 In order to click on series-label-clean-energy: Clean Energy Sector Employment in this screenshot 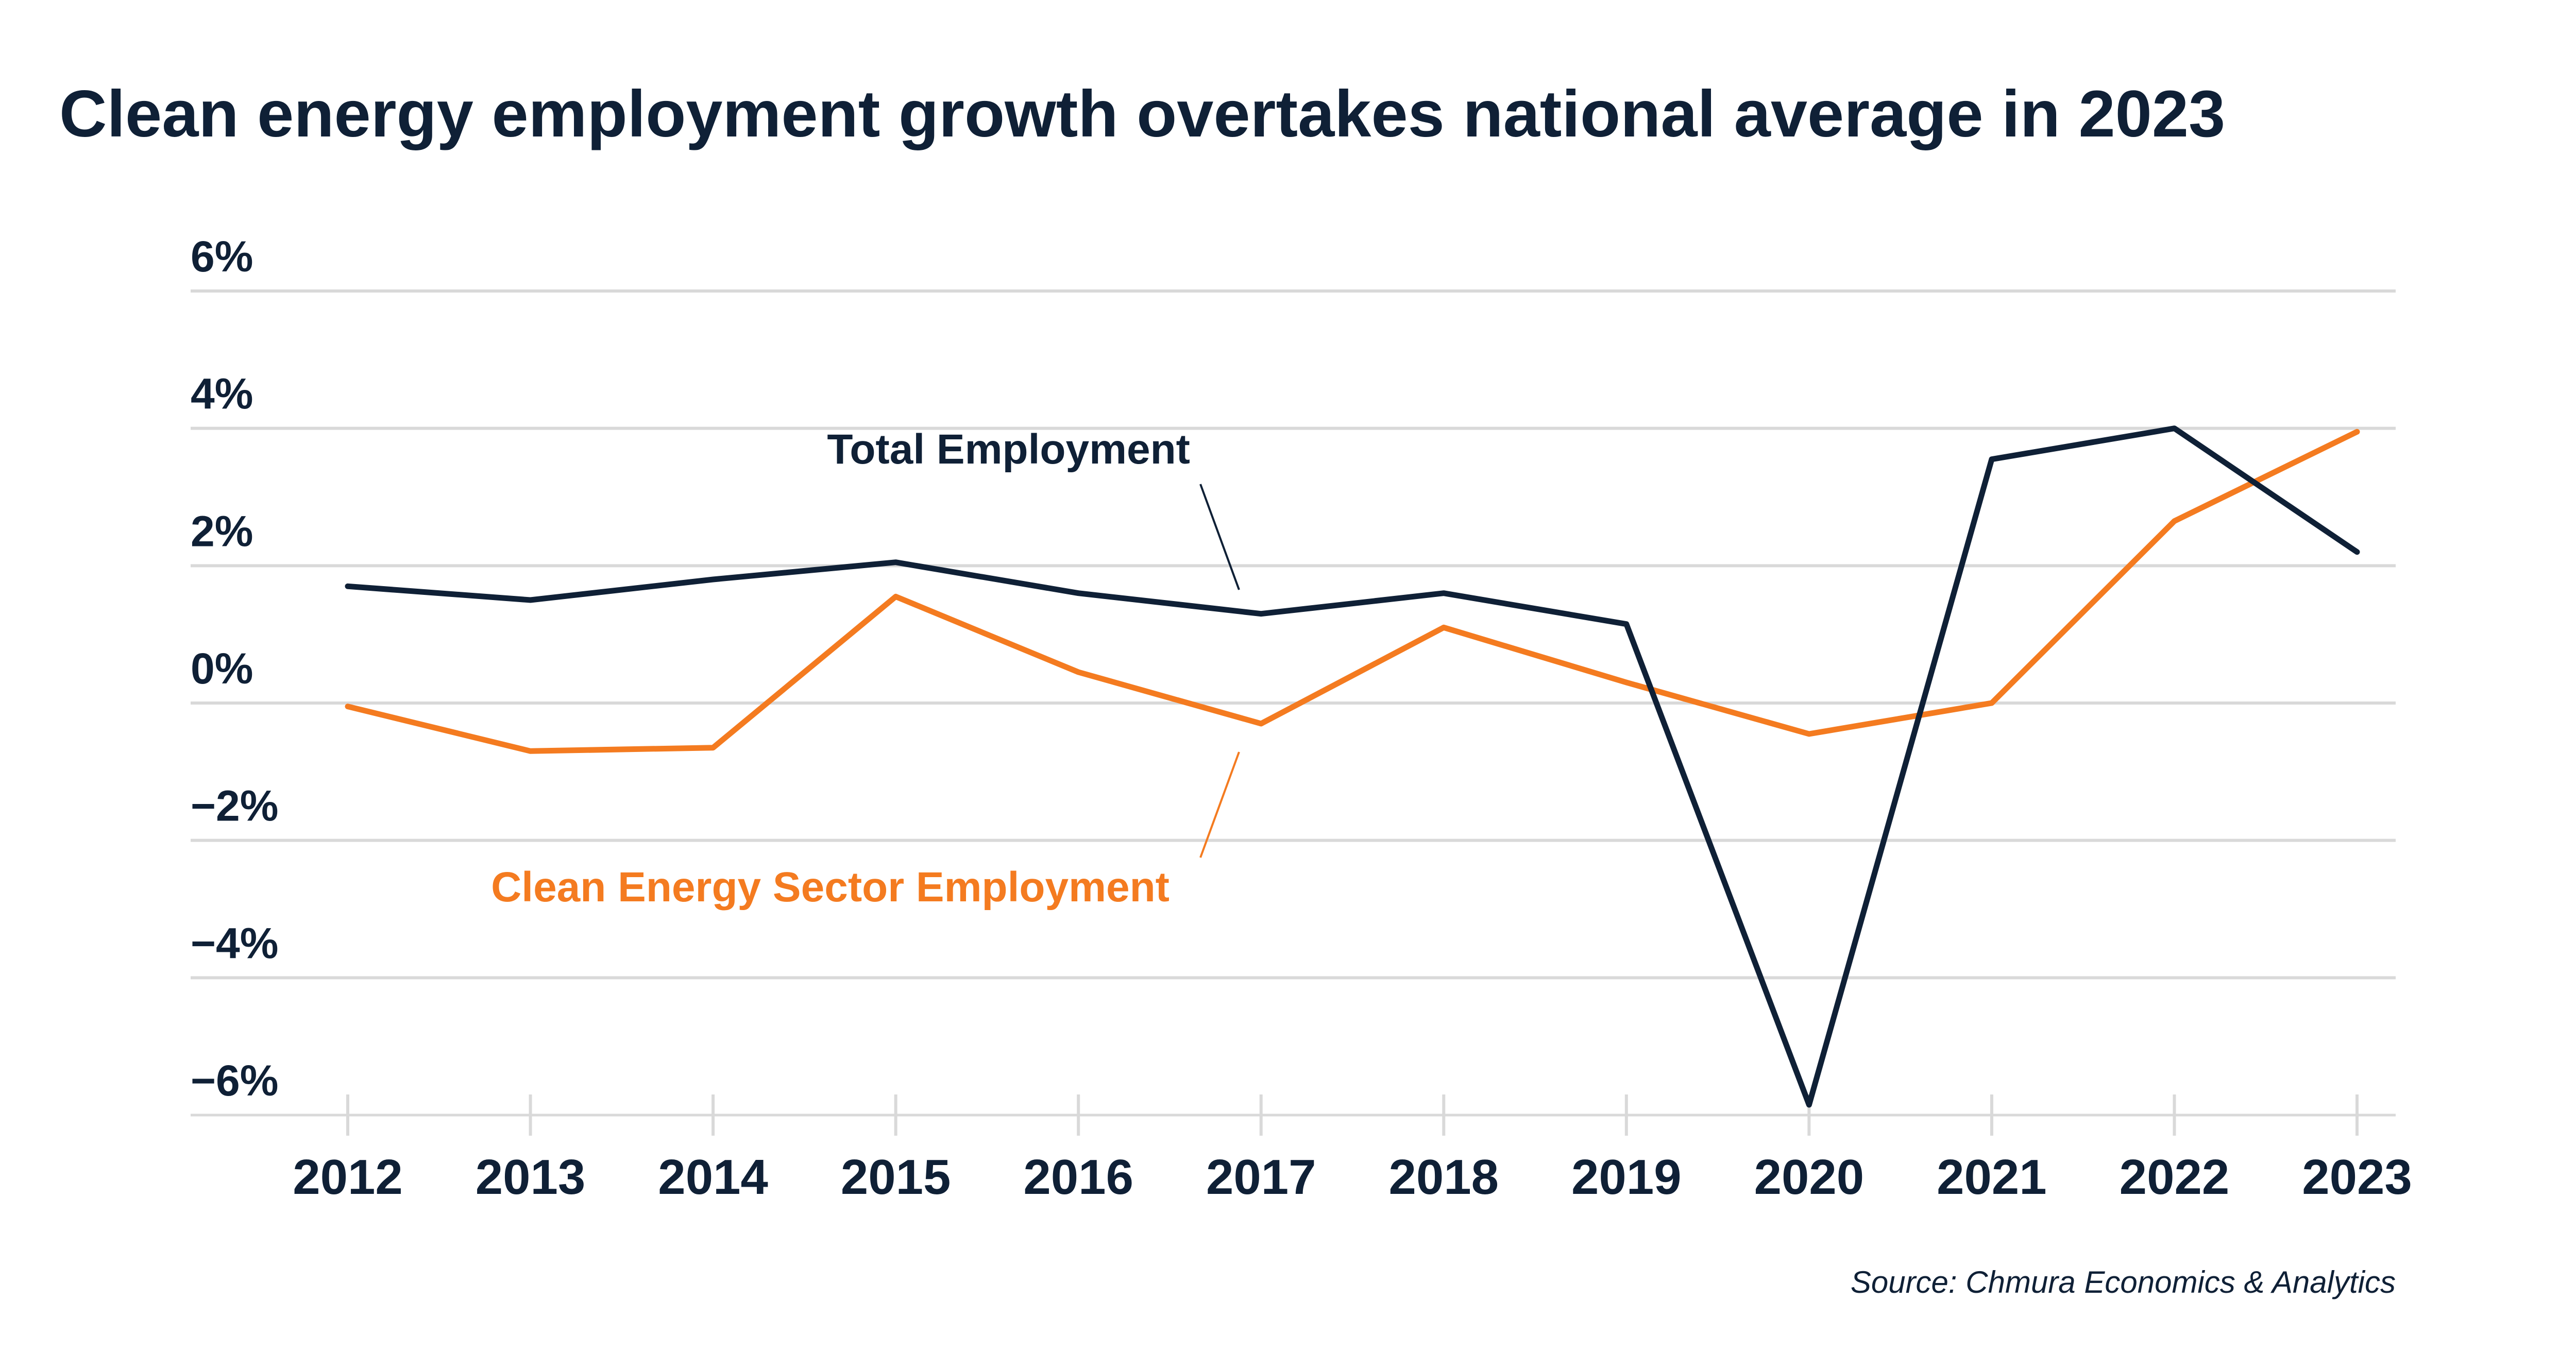, I will do `click(830, 887)`.